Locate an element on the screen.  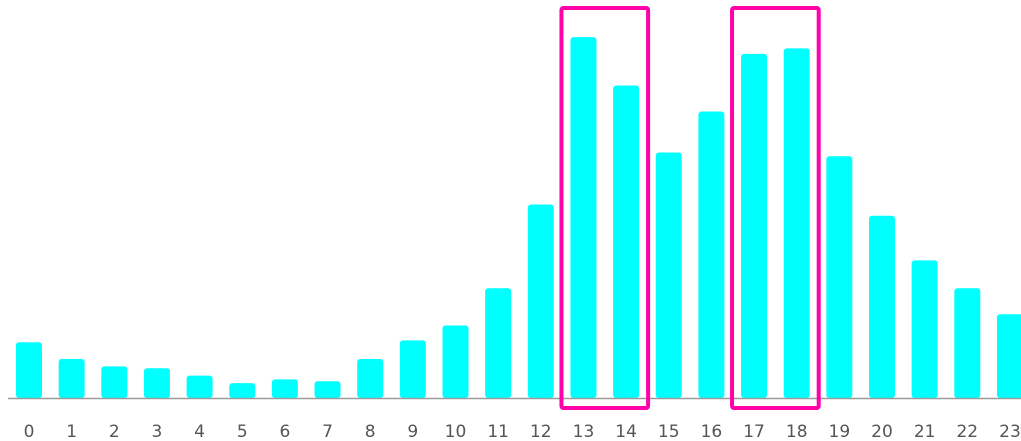
x-tick-label: 7 is located at coordinates (327, 431).